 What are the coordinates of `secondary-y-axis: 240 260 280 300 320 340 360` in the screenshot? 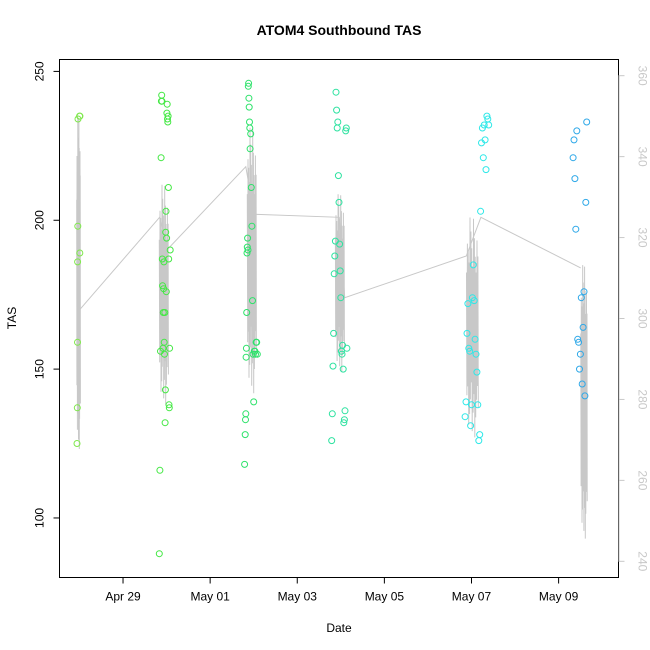 It's located at (634, 319).